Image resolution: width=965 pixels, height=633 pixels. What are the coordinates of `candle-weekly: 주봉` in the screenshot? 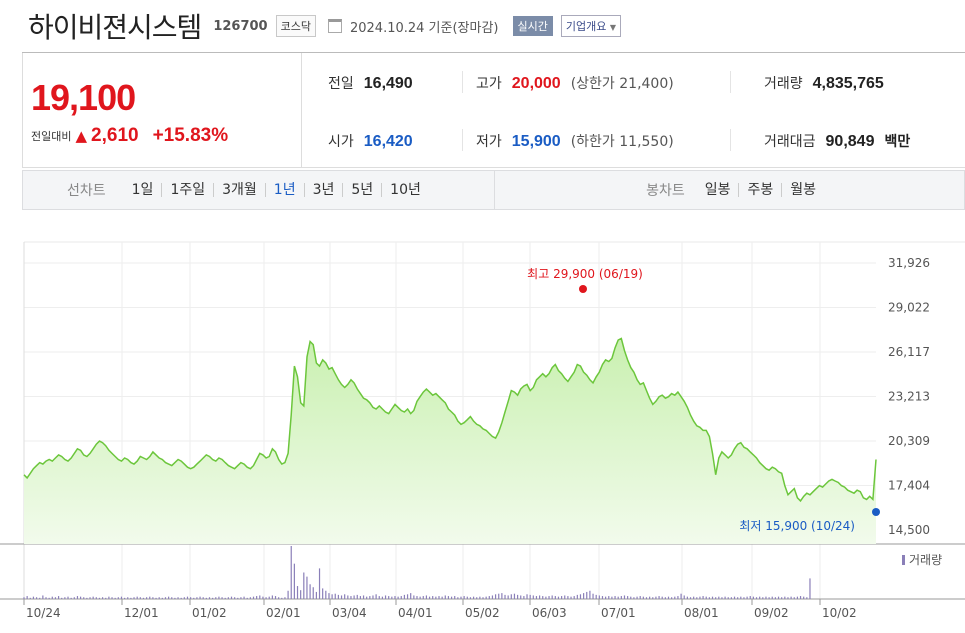 It's located at (759, 190).